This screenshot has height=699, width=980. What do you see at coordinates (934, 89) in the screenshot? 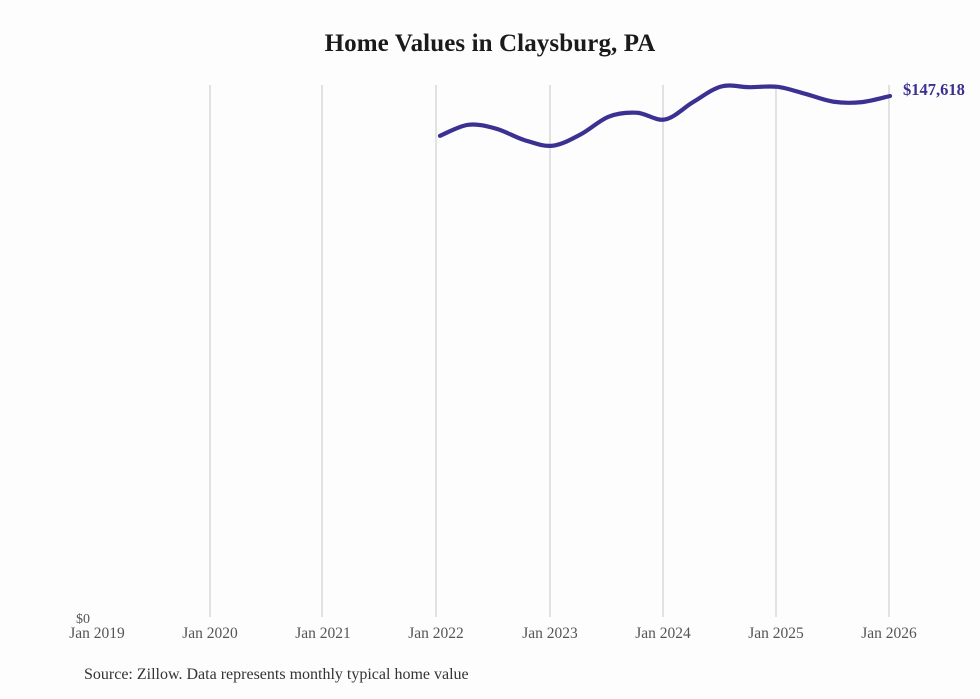
I see `end-value-annotation: $147,618` at bounding box center [934, 89].